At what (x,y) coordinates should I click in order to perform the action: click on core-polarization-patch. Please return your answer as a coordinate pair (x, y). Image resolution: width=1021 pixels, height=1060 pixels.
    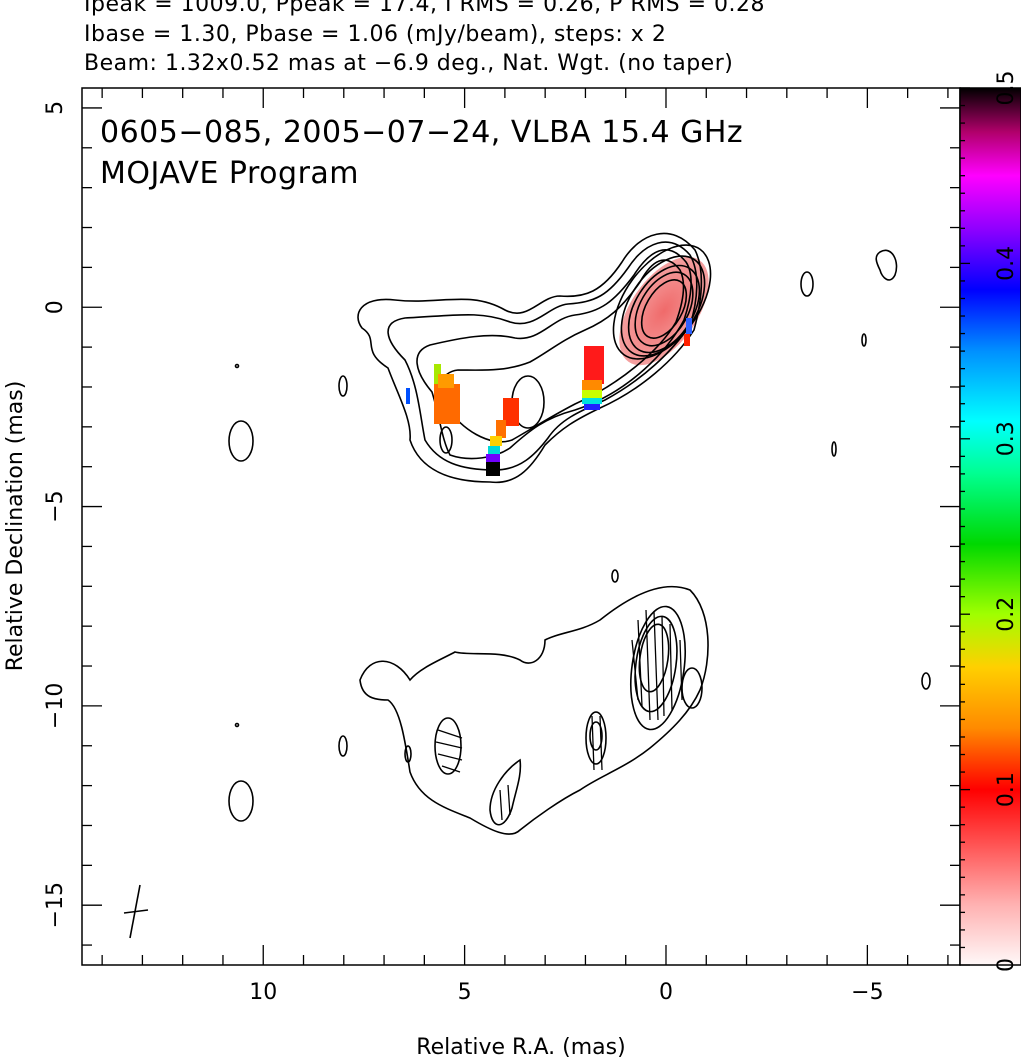
    Looking at the image, I should click on (664, 311).